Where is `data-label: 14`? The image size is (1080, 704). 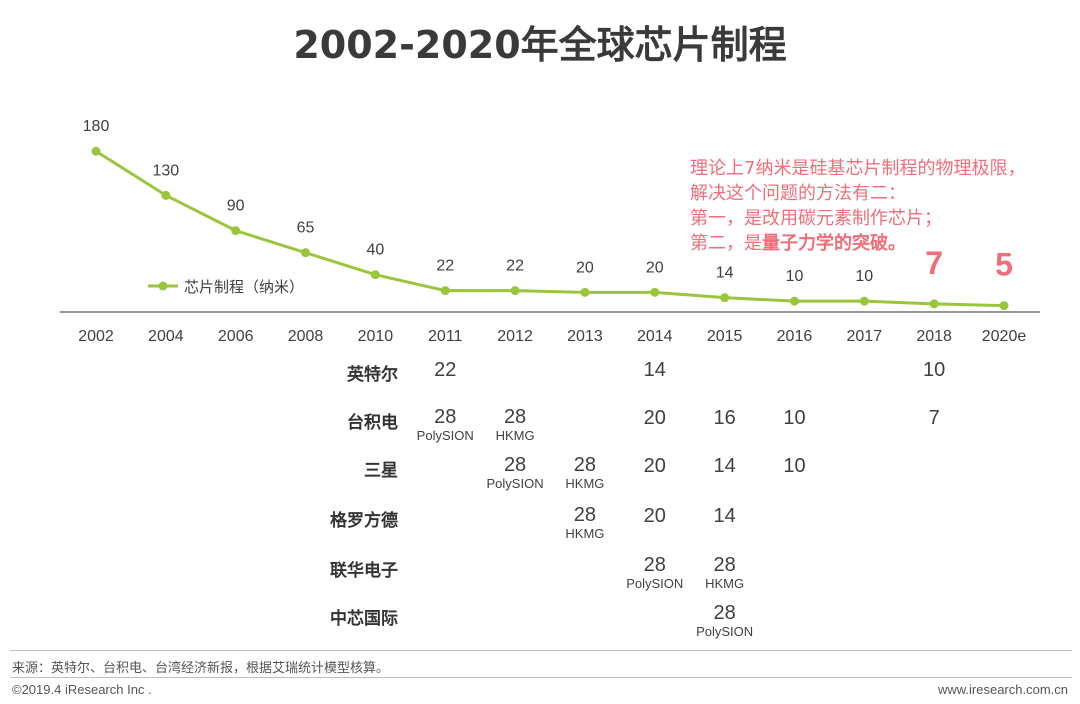
data-label: 14 is located at coordinates (725, 273).